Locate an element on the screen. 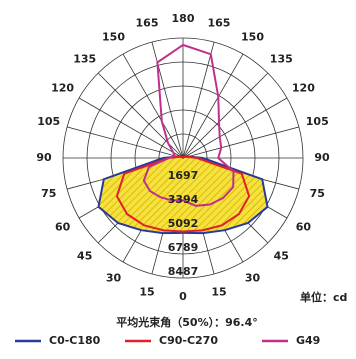  radial-tick-label: 8487 is located at coordinates (183, 271).